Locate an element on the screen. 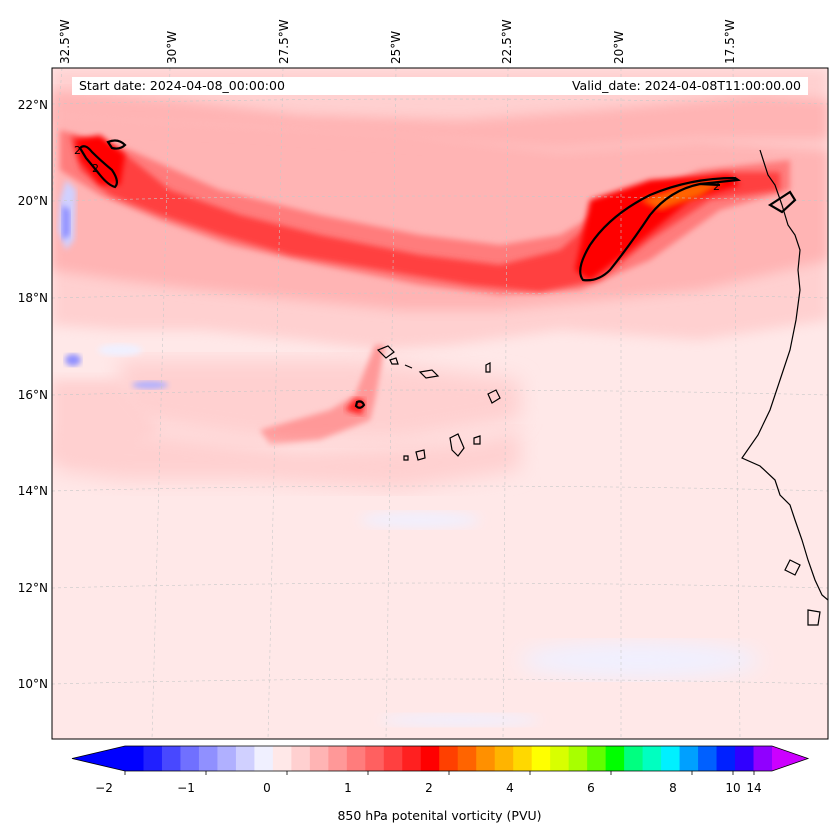  colorbar-over-arrow is located at coordinates (790, 758).